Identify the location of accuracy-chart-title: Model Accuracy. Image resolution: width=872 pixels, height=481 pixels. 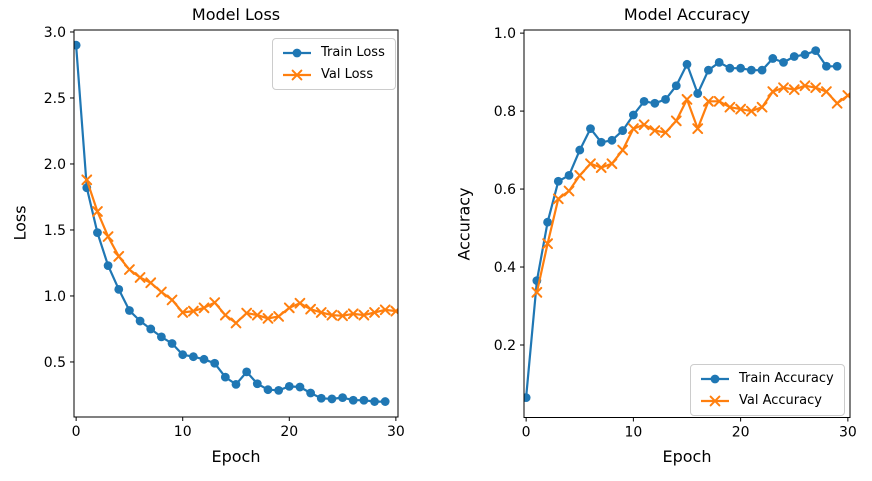
(687, 14).